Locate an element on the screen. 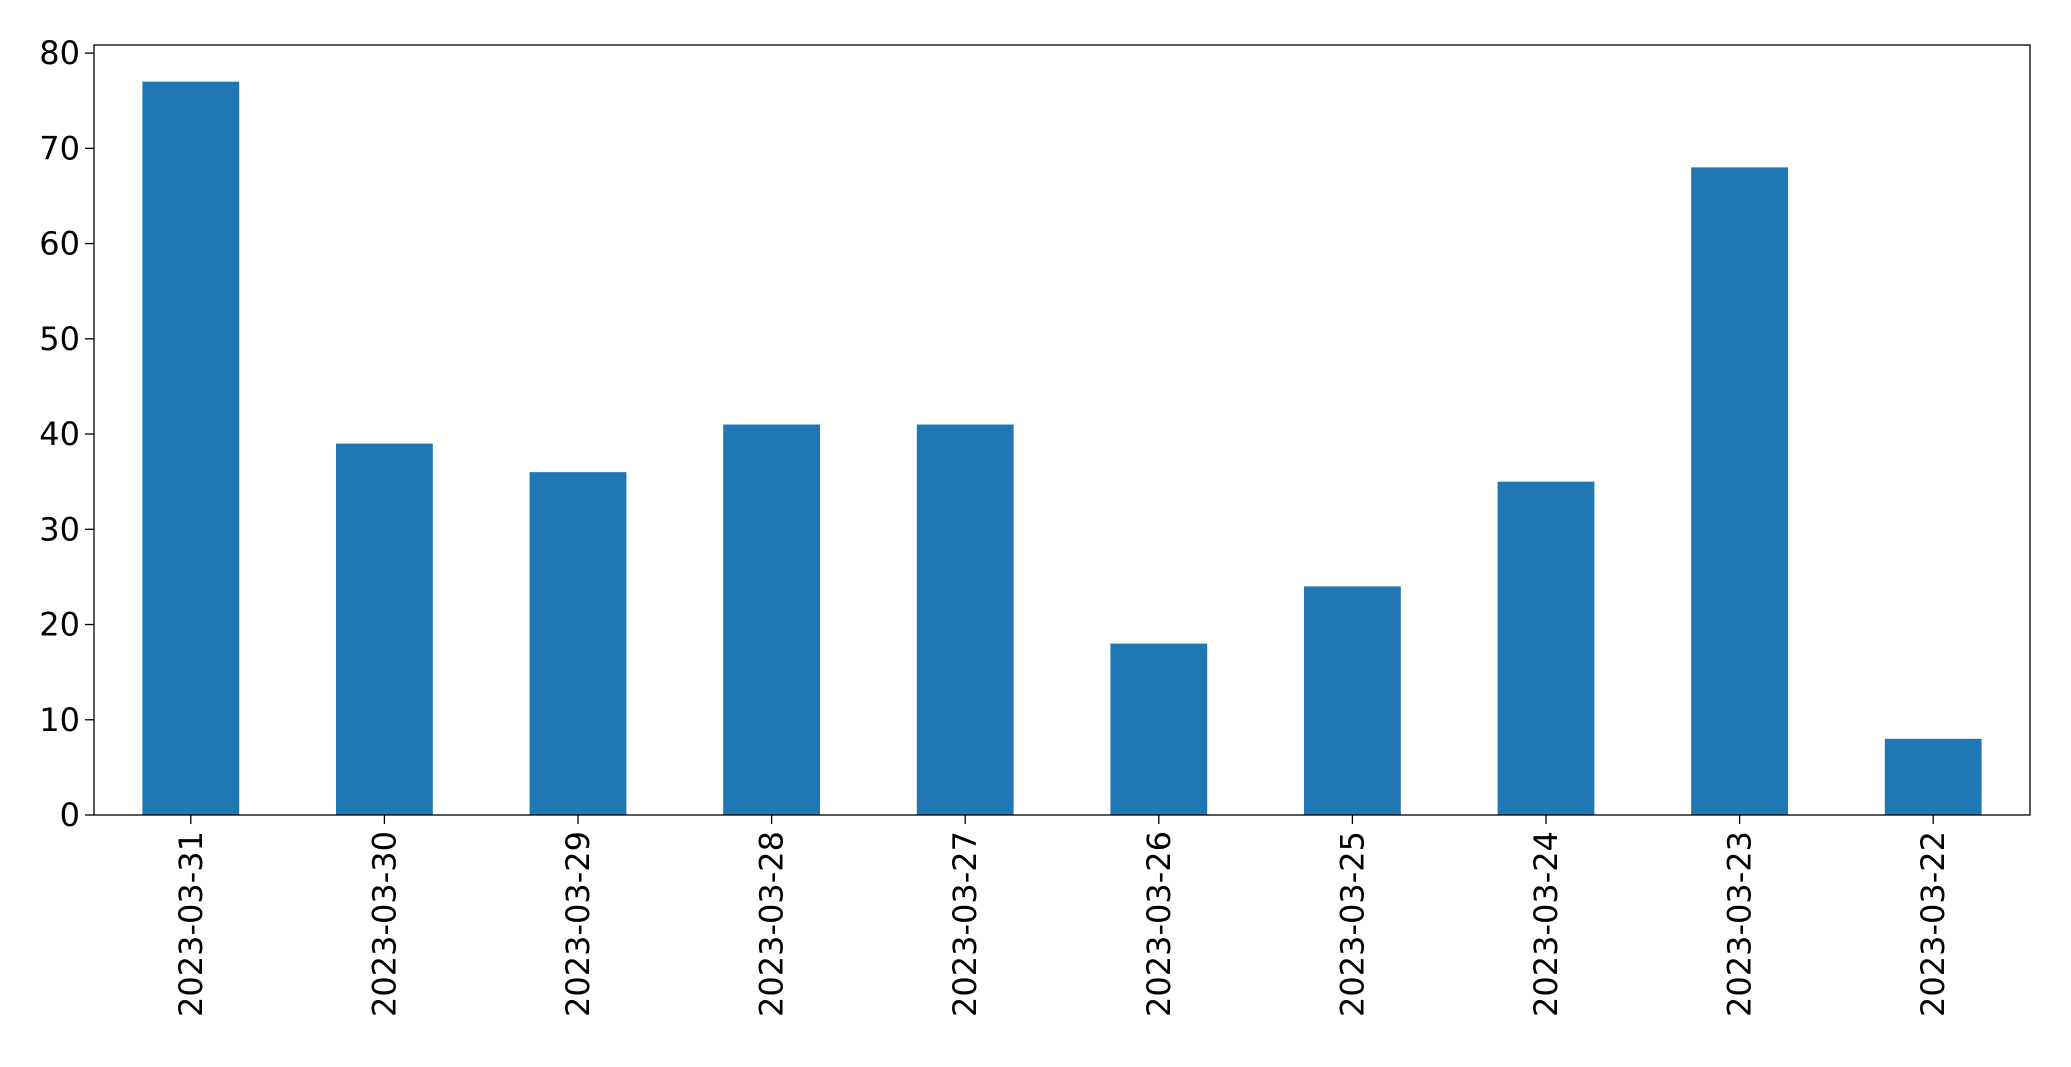 The width and height of the screenshot is (2071, 1067). y-tick-label: 0 is located at coordinates (70, 815).